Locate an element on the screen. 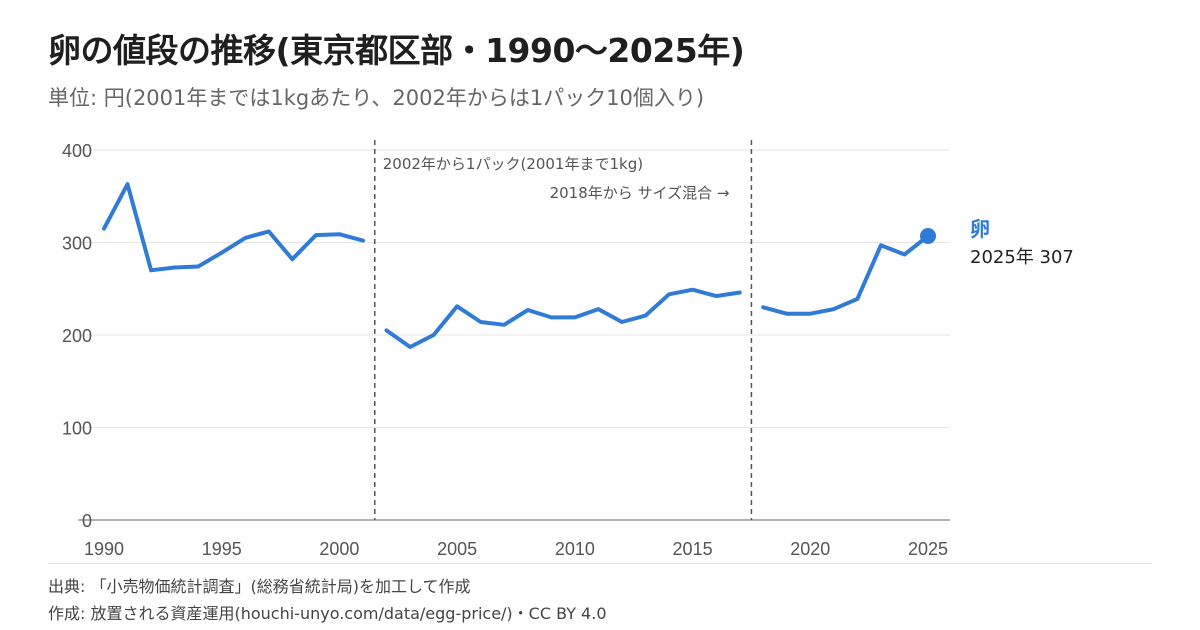 This screenshot has width=1200, height=630. y-tick-label: 200 is located at coordinates (77, 336).